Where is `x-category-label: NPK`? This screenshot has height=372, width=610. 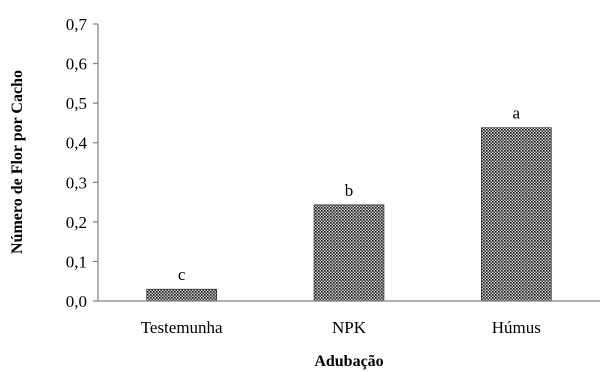 x-category-label: NPK is located at coordinates (349, 327).